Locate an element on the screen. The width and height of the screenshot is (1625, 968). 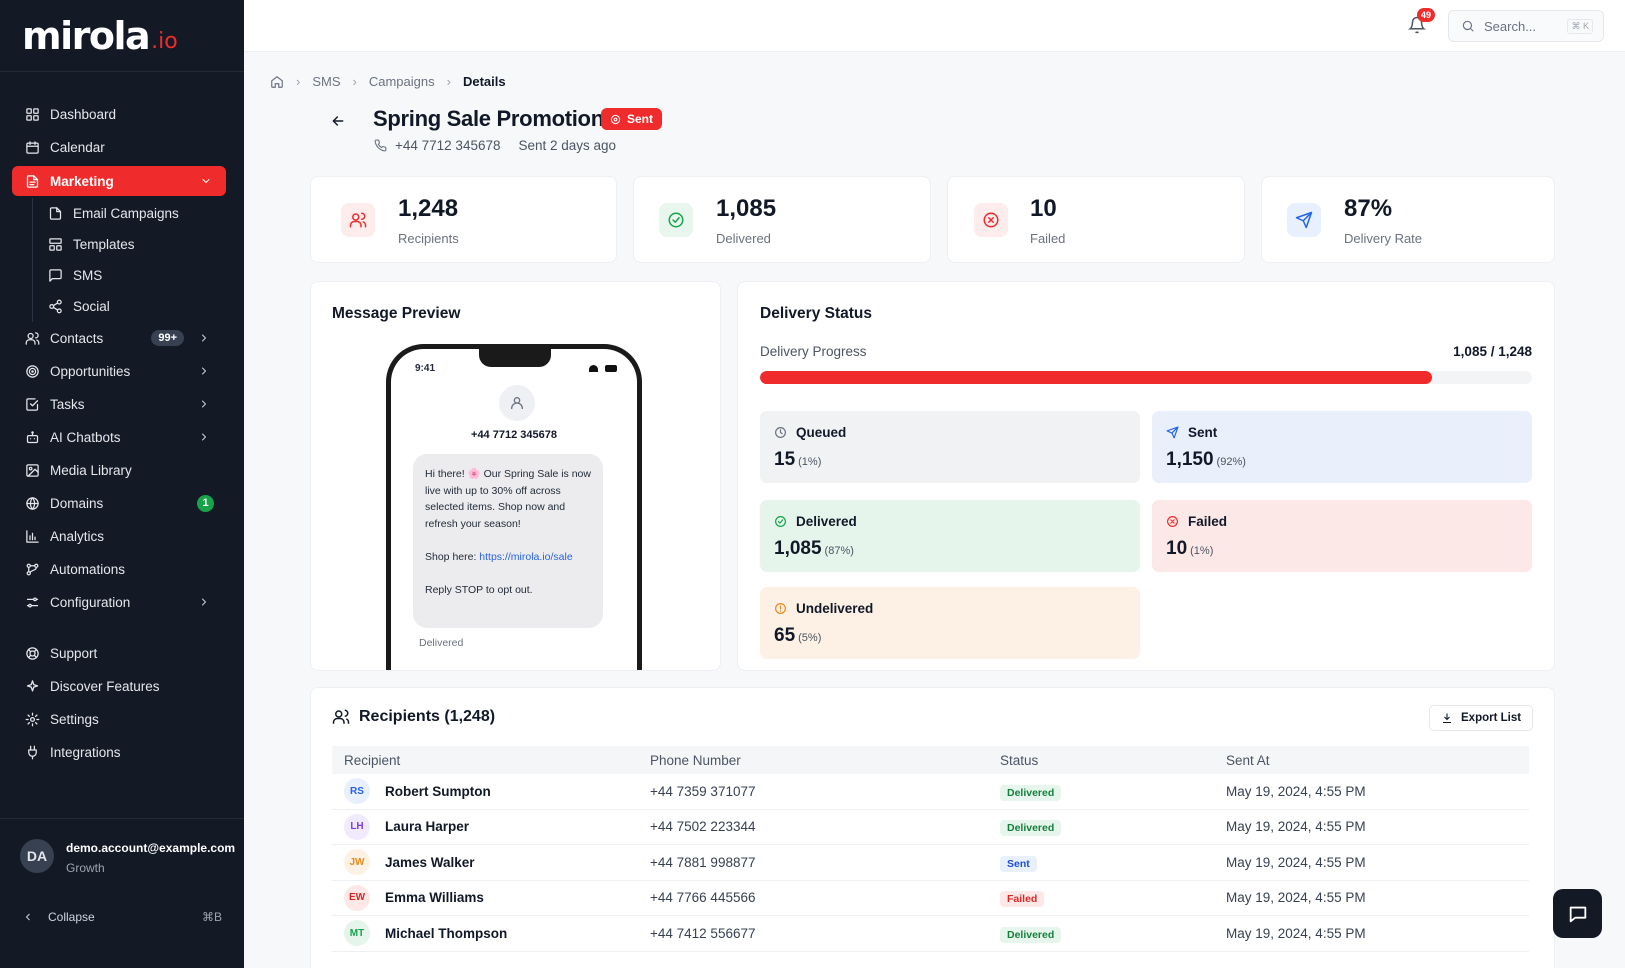
recipient-initials: LH is located at coordinates (357, 826).